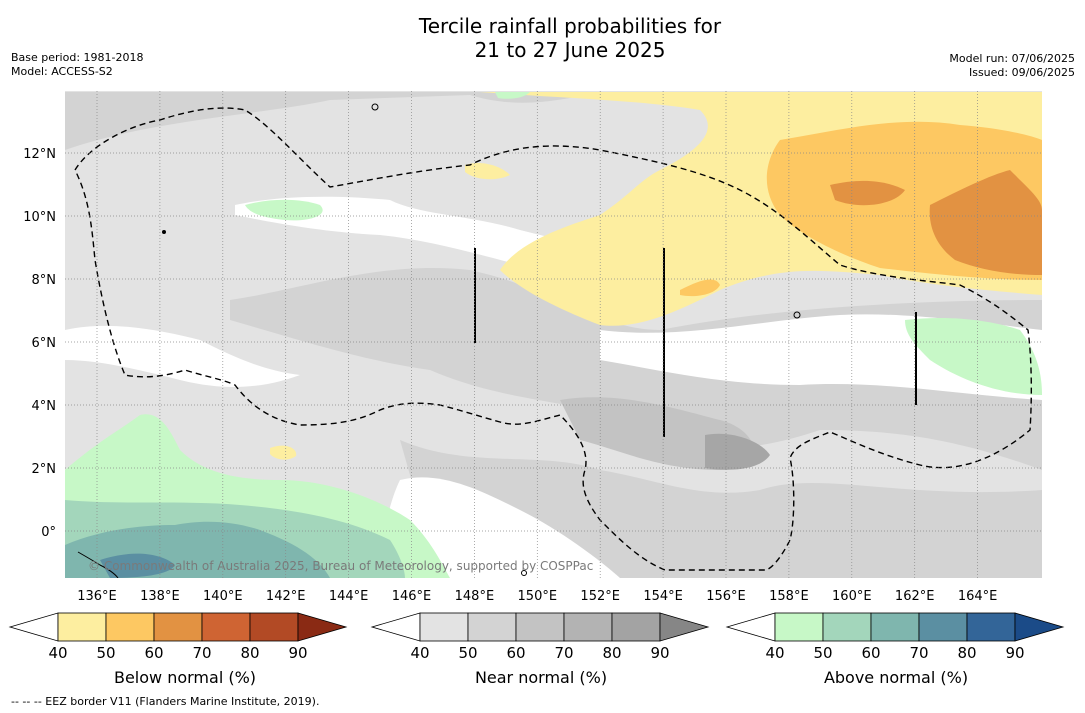 The image size is (1085, 713). I want to click on longitude-label: 154°E, so click(663, 596).